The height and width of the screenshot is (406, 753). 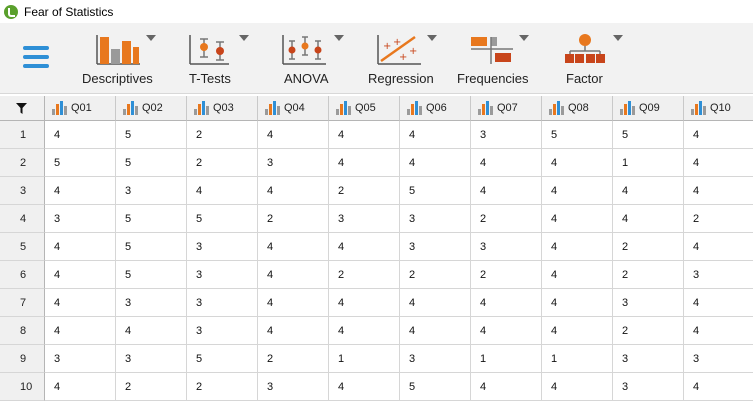 What do you see at coordinates (22, 135) in the screenshot?
I see `row-number: 1` at bounding box center [22, 135].